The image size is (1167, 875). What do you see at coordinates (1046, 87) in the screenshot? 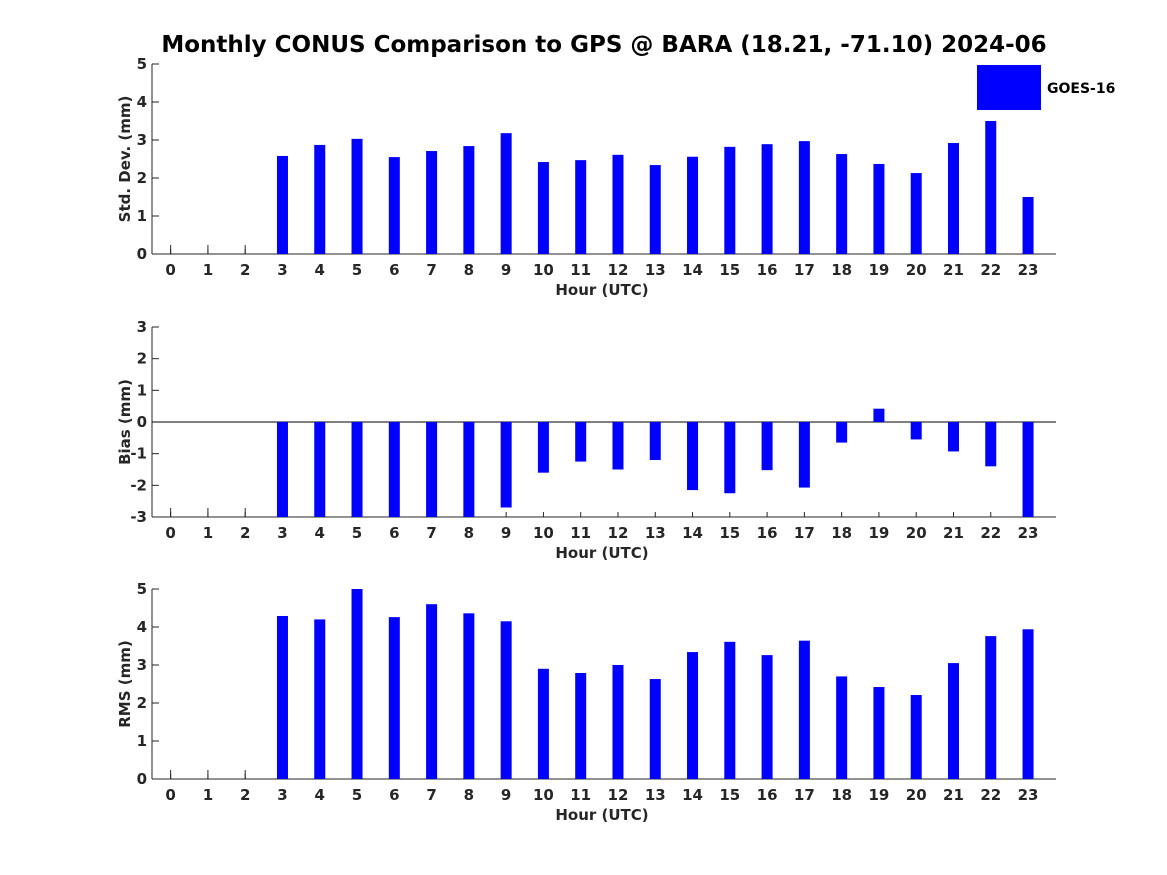
I see `legend: GOES-16` at bounding box center [1046, 87].